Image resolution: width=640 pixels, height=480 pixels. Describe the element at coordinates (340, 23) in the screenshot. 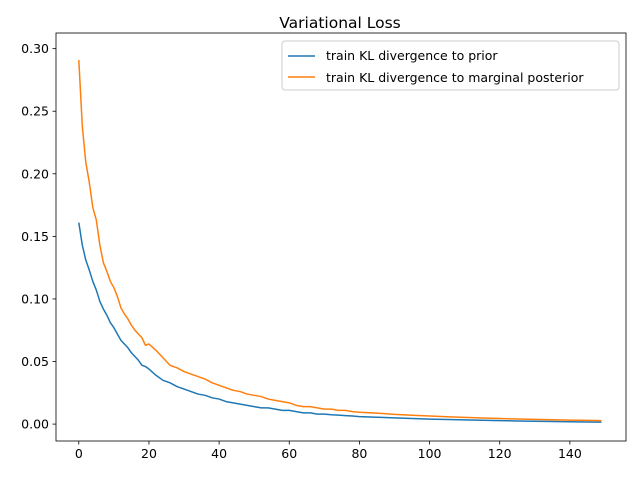

I see `chart-title: Variational Loss` at that location.